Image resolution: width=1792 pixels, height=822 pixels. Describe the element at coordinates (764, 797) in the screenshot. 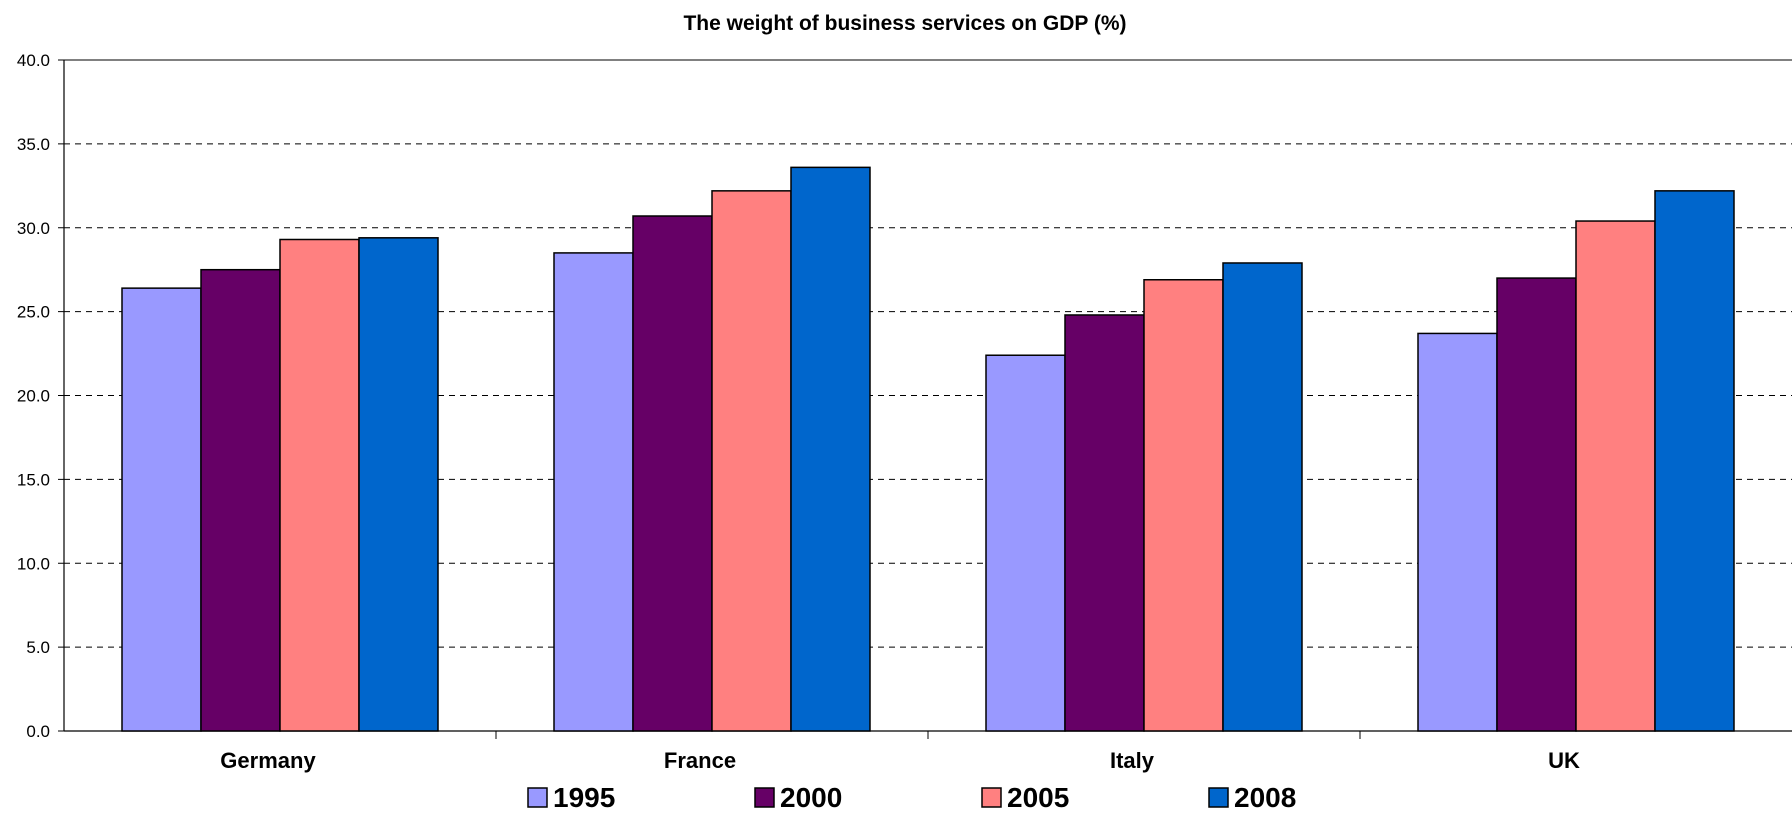

I see `legend-swatch-2000` at that location.